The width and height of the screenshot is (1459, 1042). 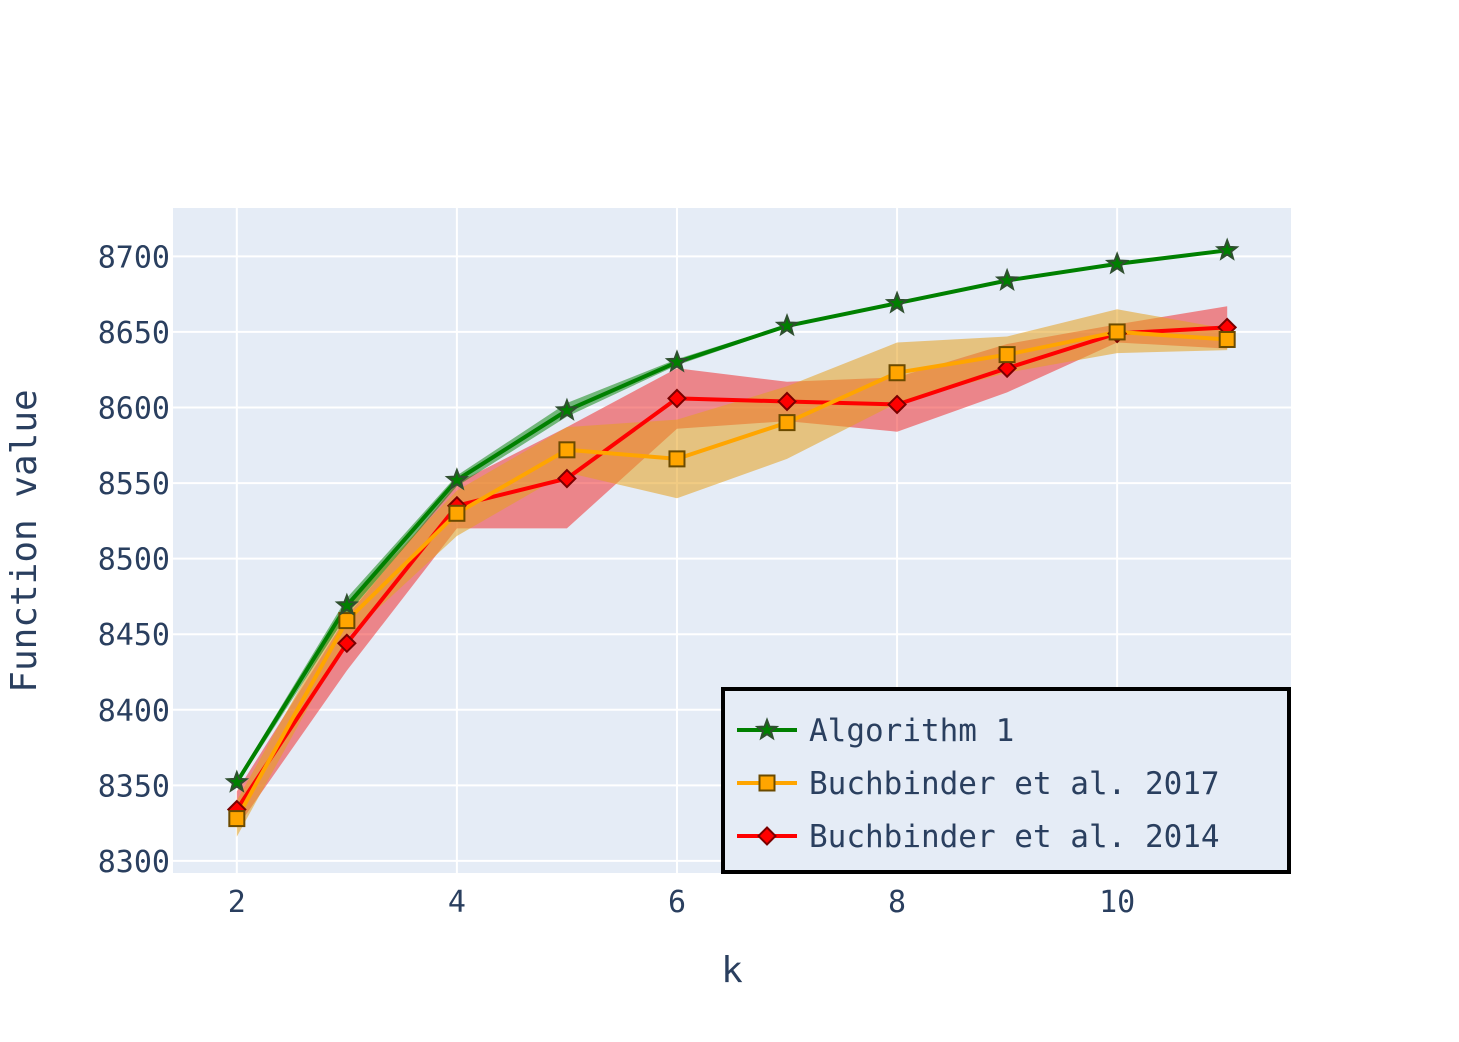 What do you see at coordinates (134, 409) in the screenshot?
I see `y-tick-label: 8600` at bounding box center [134, 409].